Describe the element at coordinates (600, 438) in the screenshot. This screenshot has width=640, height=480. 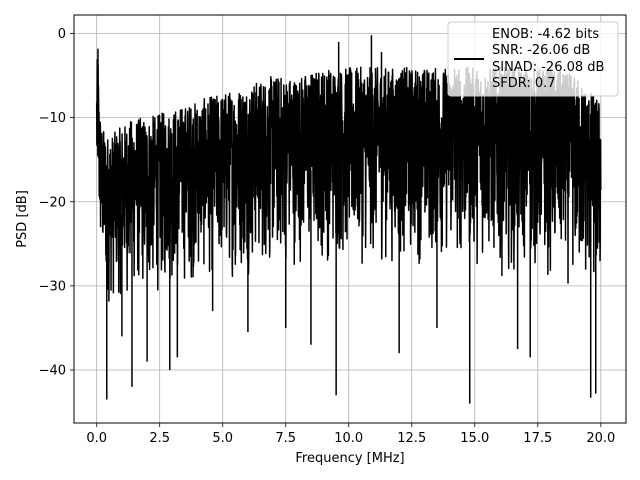
I see `x-tick-label: 20.0` at that location.